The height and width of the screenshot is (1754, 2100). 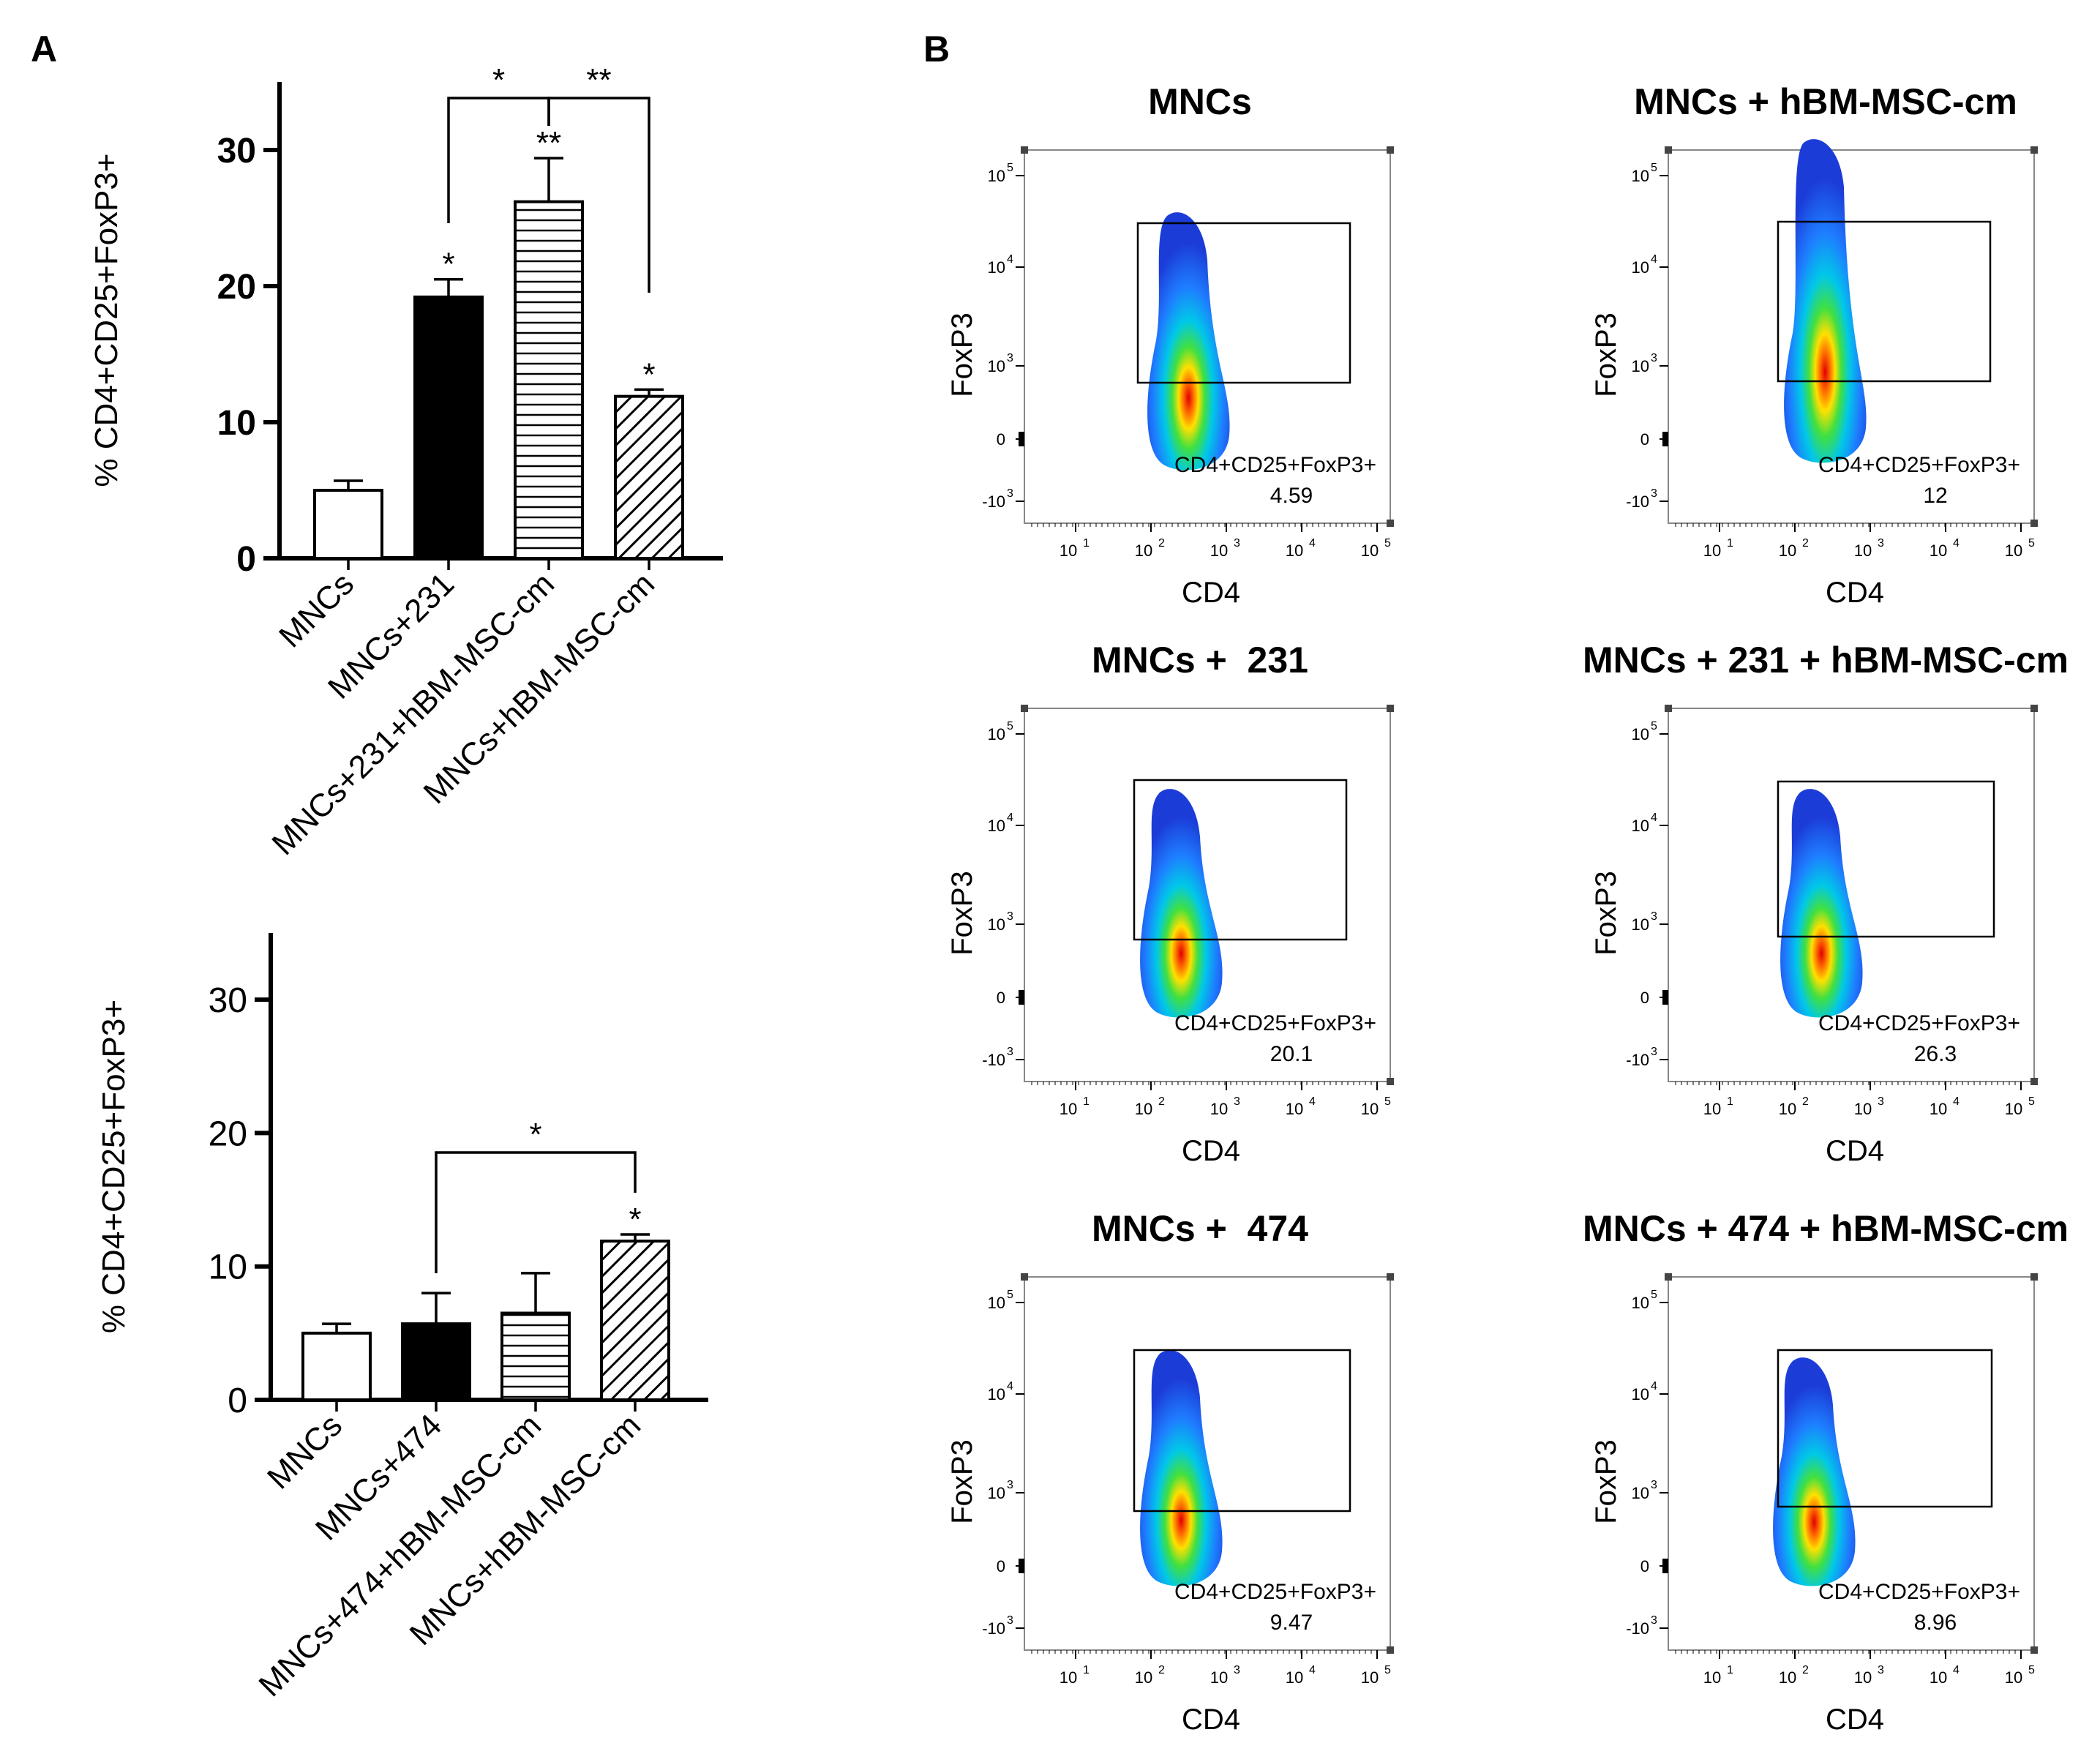 I want to click on panel-label-b: B, so click(x=937, y=49).